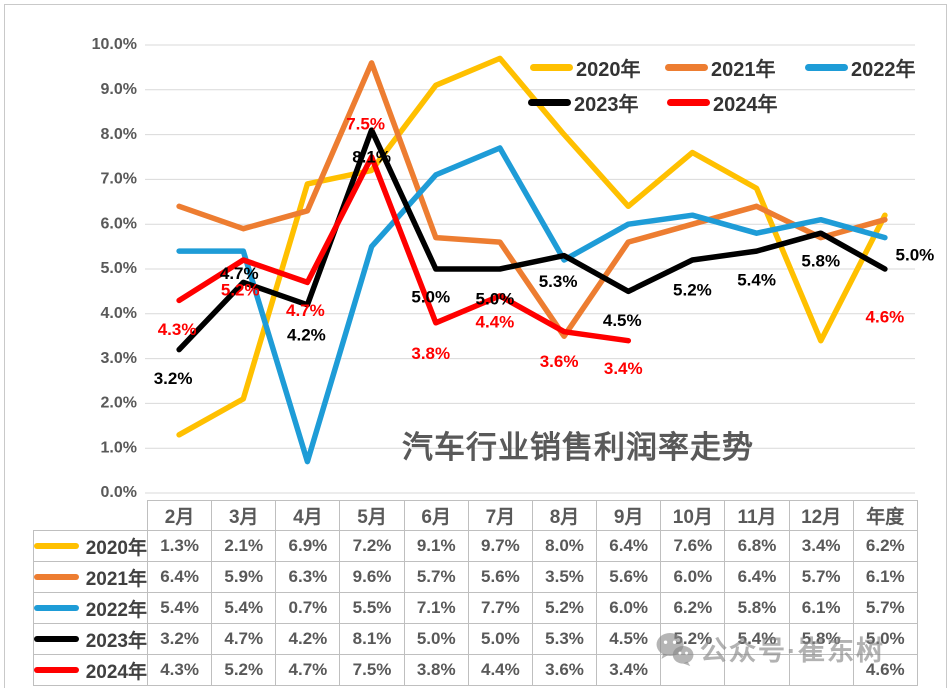 This screenshot has height=688, width=950. What do you see at coordinates (372, 577) in the screenshot?
I see `table-value-cell: 9.6%` at bounding box center [372, 577].